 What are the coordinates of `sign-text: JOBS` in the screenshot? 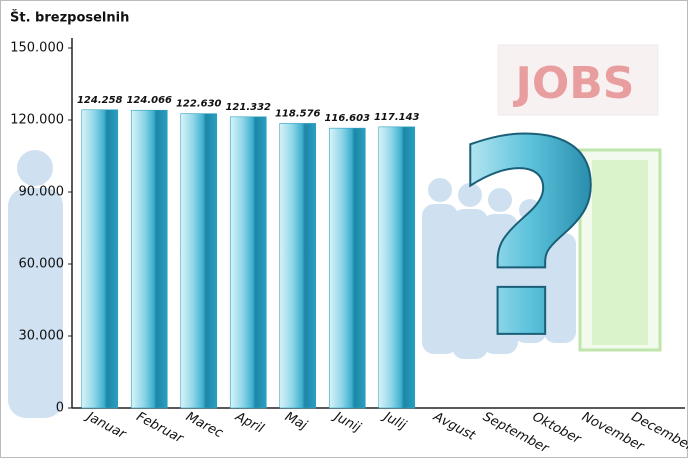 It's located at (573, 83).